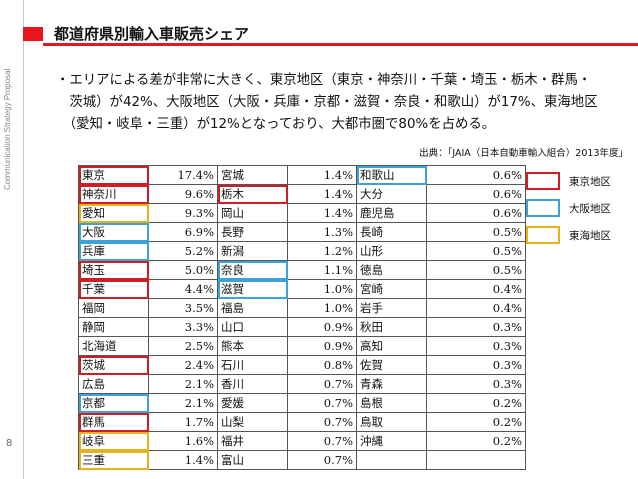 This screenshot has height=479, width=638. What do you see at coordinates (183, 422) in the screenshot?
I see `share-cell: 1.7%` at bounding box center [183, 422].